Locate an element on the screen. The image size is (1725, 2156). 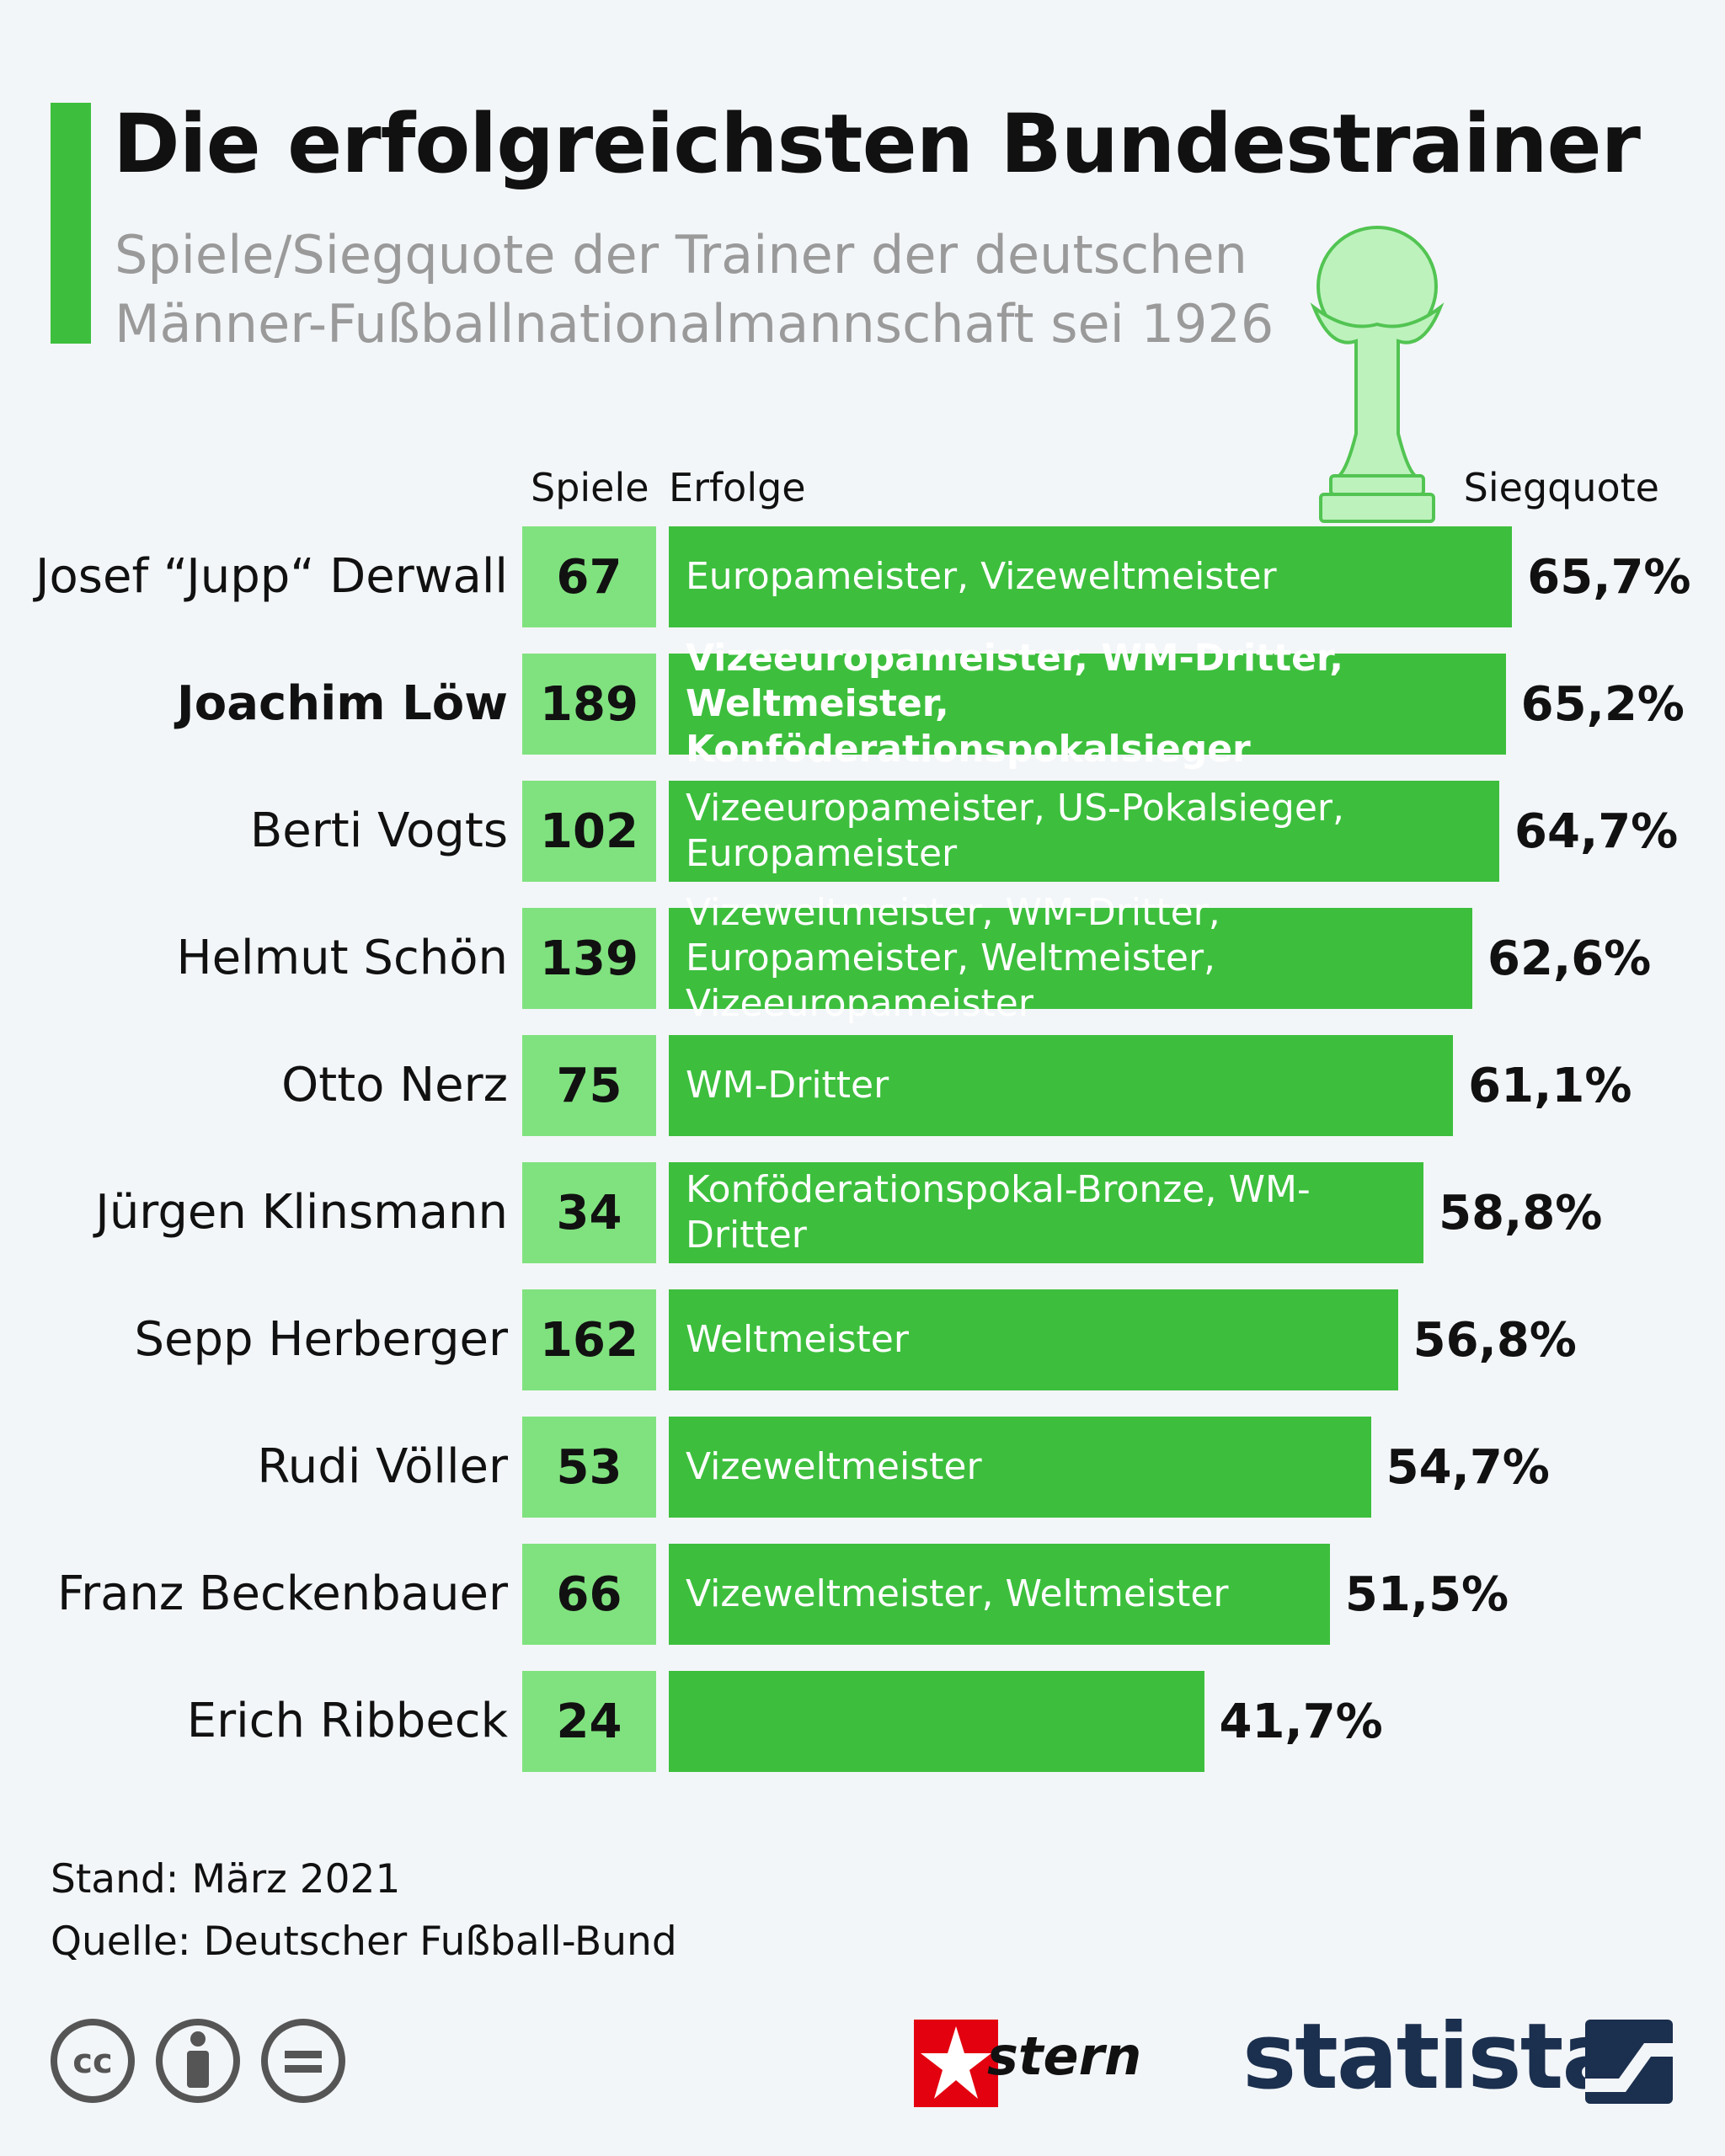
brand-logo: statista is located at coordinates (1432, 2057).